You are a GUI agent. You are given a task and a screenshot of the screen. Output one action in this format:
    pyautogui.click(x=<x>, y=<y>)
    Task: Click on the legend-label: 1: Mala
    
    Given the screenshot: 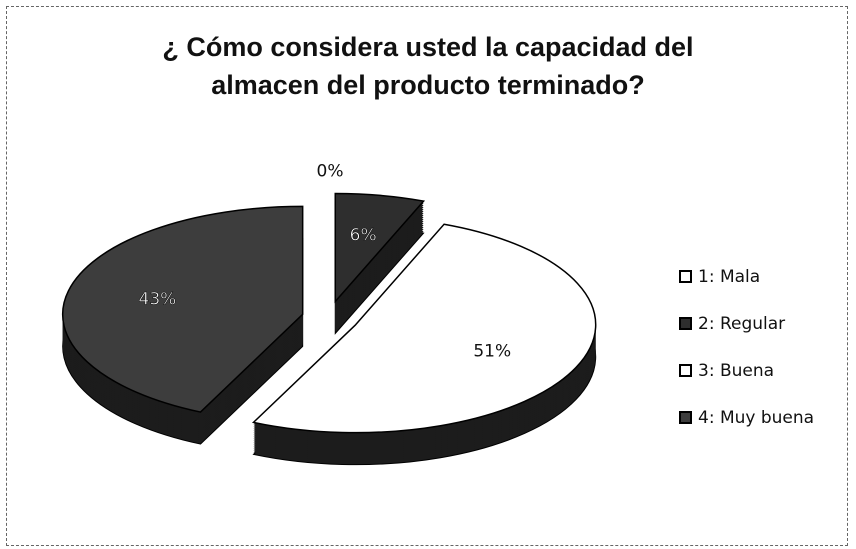 What is the action you would take?
    pyautogui.click(x=729, y=277)
    